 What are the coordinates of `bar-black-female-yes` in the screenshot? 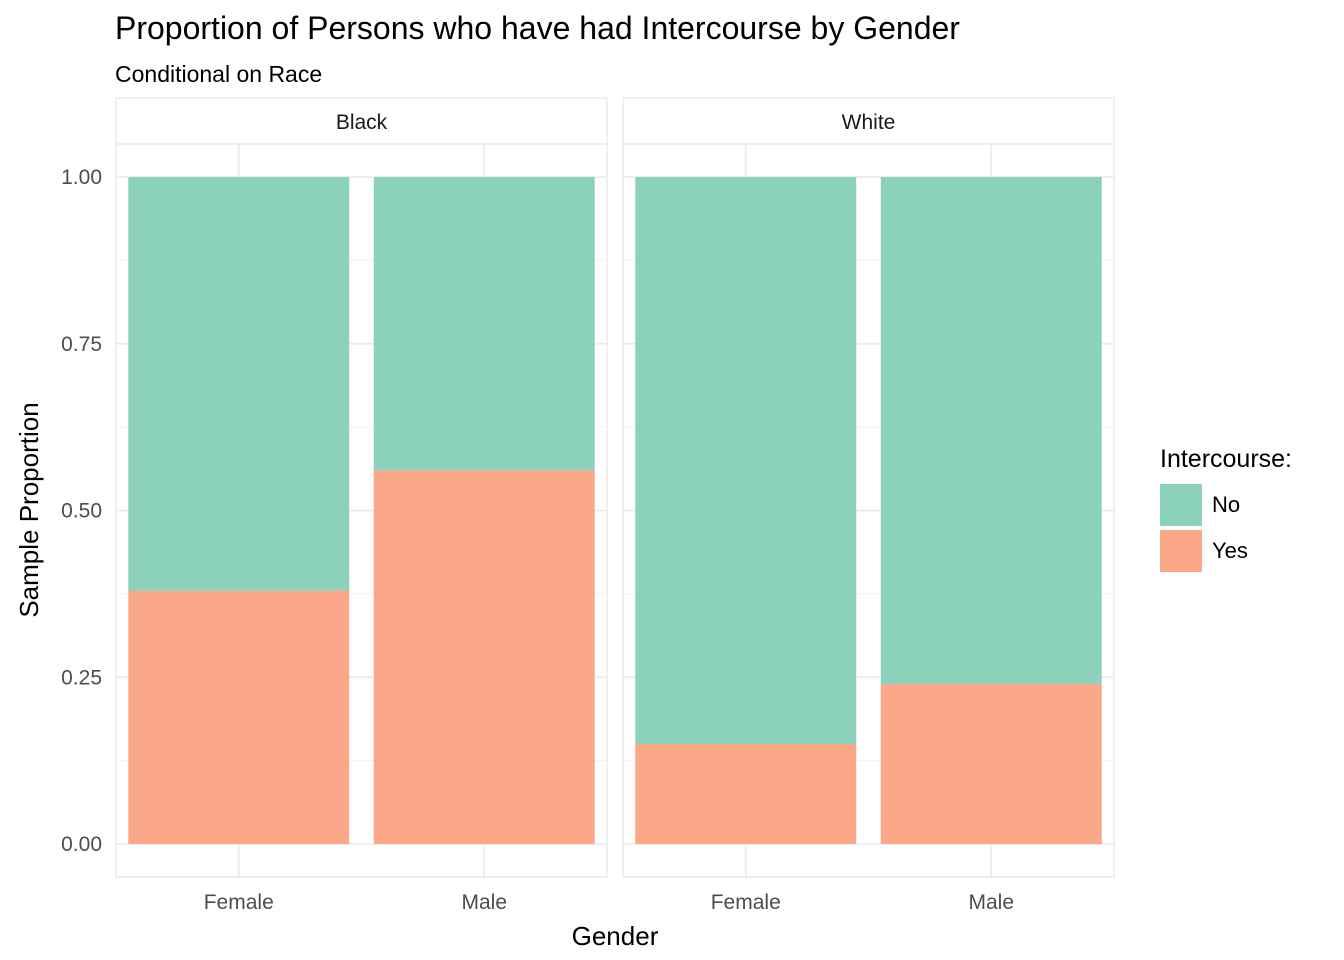 It's located at (239, 717).